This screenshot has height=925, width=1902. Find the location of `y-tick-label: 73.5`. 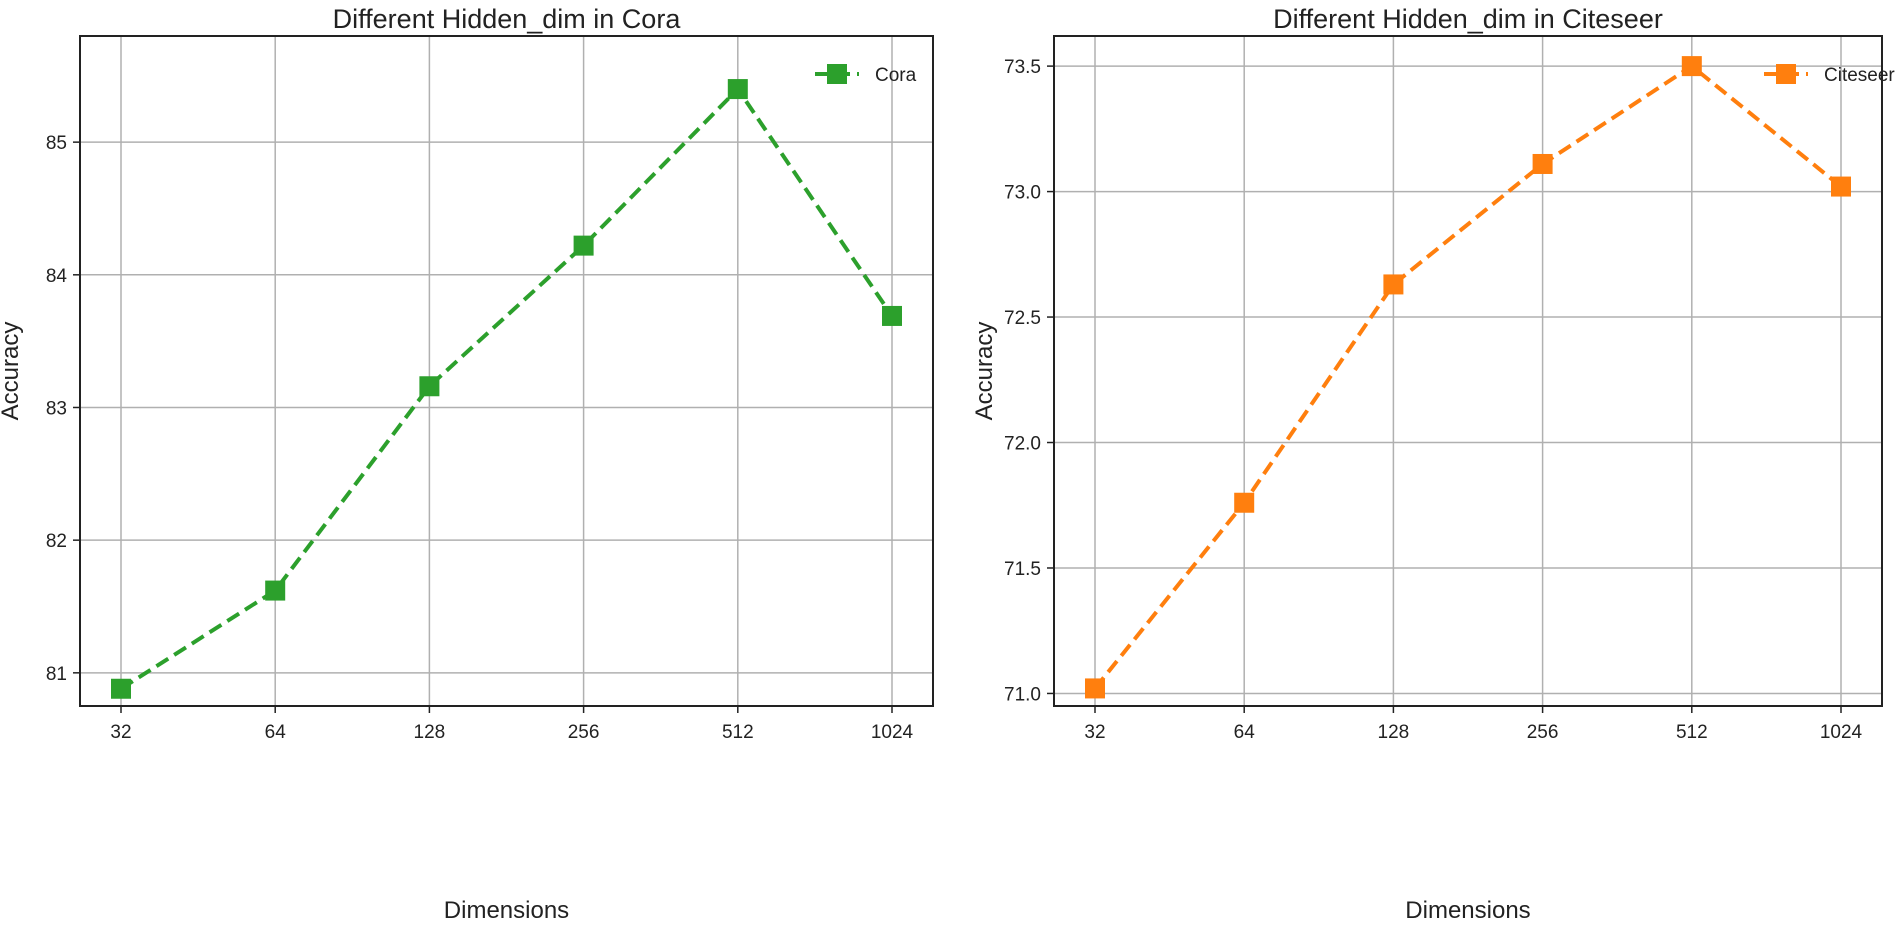

y-tick-label: 73.5 is located at coordinates (1022, 67).